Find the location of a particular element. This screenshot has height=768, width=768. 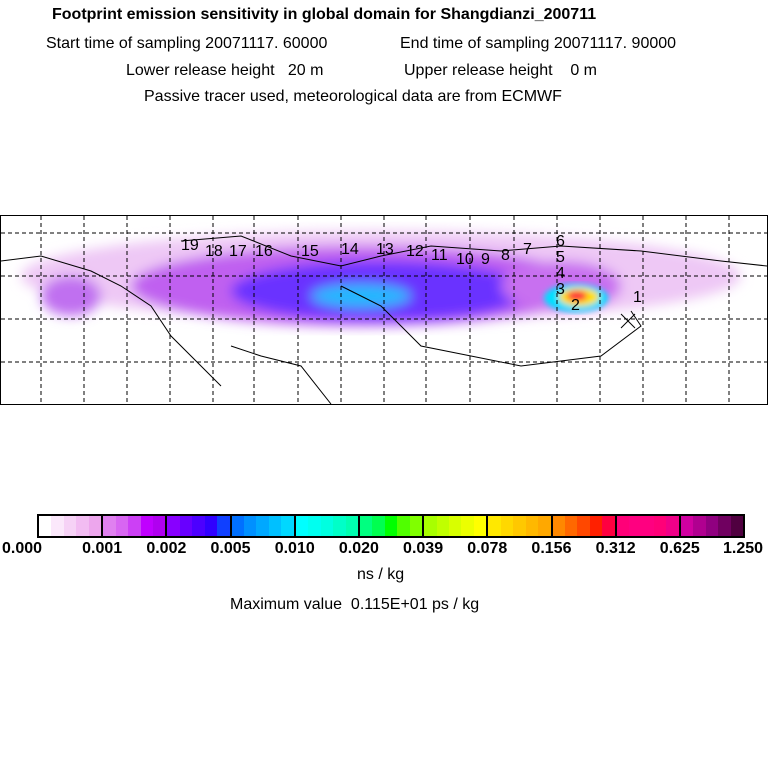

peak-region is located at coordinates (576, 298).